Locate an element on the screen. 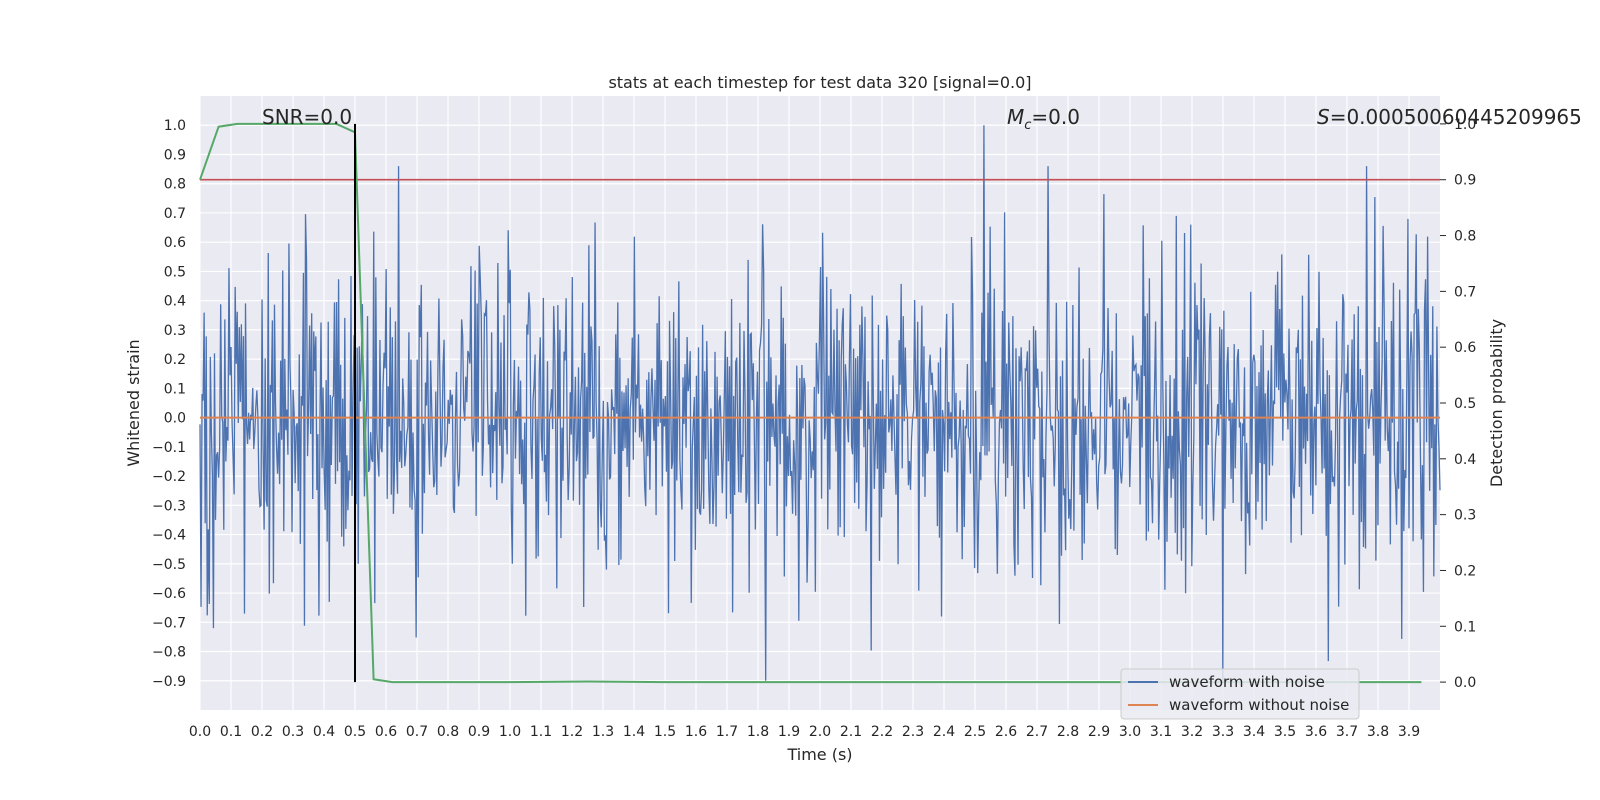  x-tick-label: 1.0 is located at coordinates (510, 732).